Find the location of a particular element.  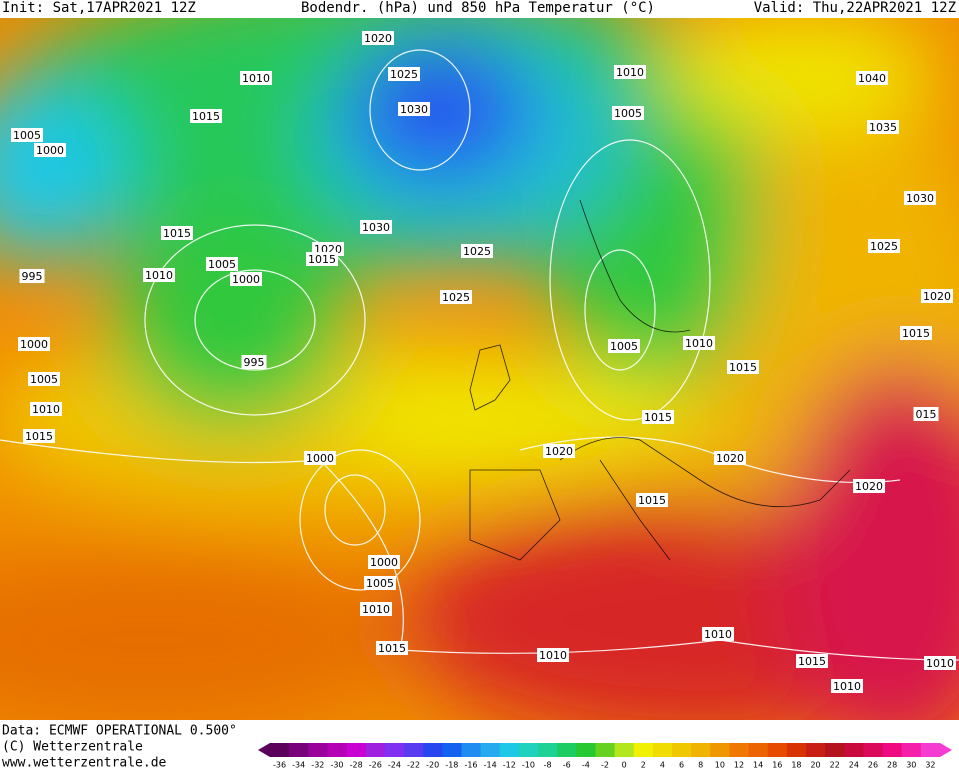

isobar-label-text: 1030 is located at coordinates (414, 109).